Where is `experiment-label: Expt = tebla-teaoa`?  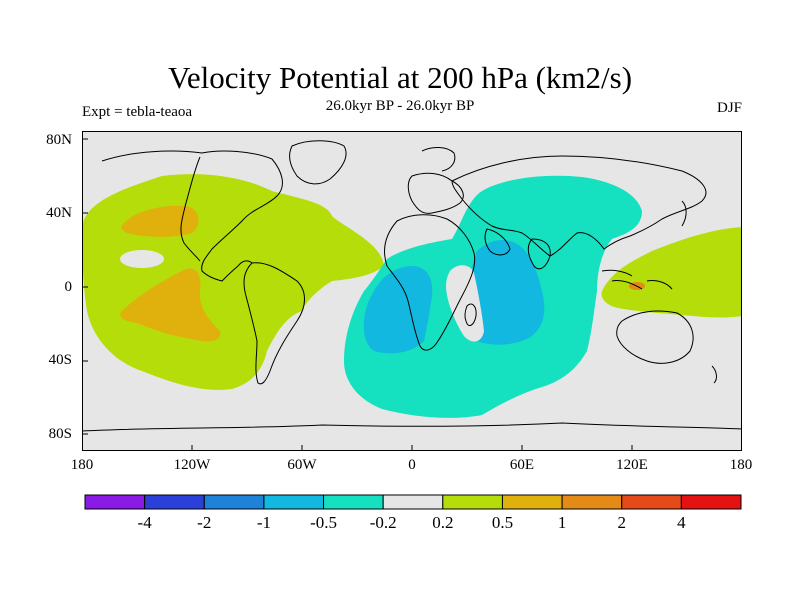 experiment-label: Expt = tebla-teaoa is located at coordinates (137, 112).